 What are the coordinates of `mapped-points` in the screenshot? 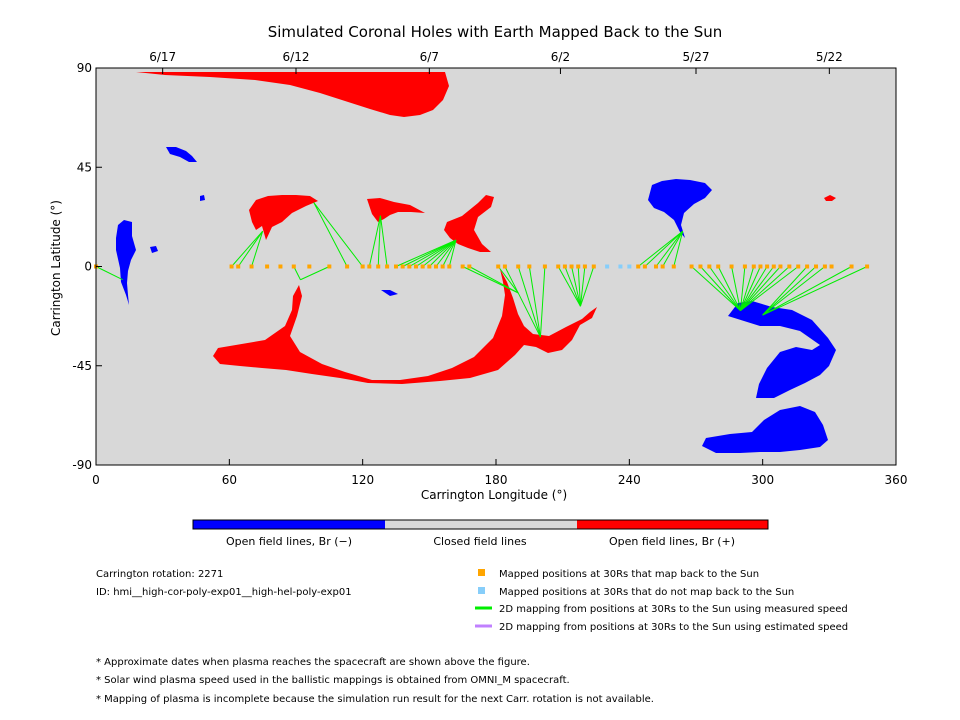 It's located at (482, 266).